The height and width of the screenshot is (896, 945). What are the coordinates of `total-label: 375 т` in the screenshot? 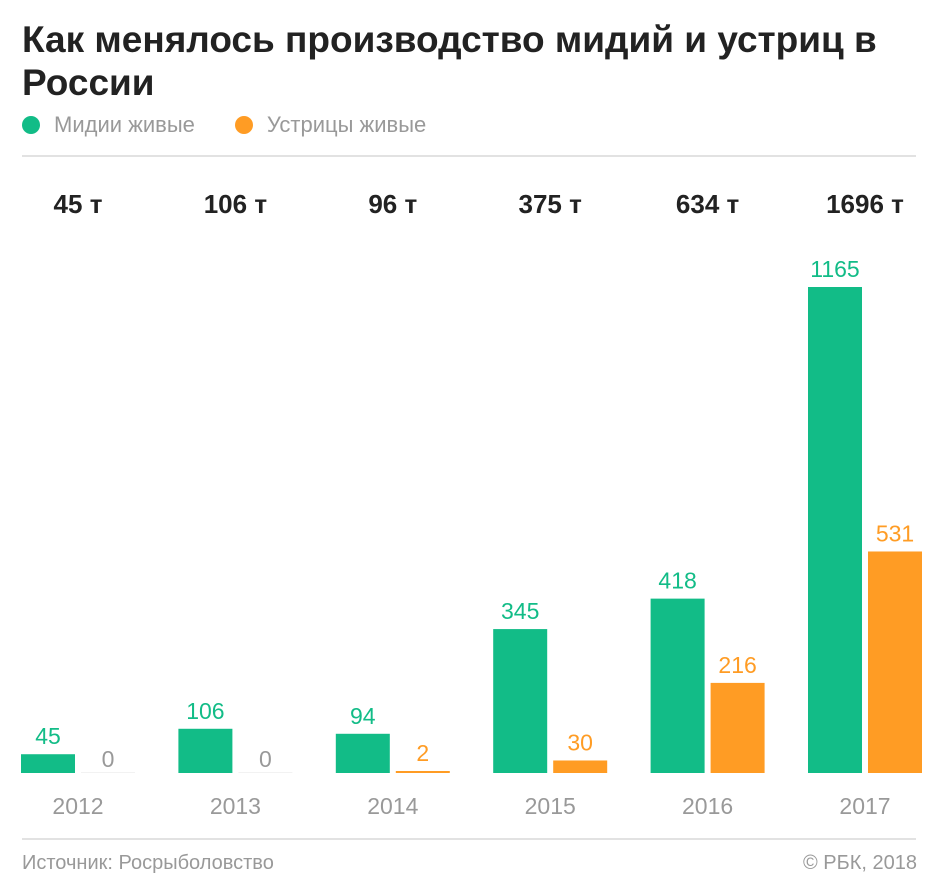 It's located at (551, 204).